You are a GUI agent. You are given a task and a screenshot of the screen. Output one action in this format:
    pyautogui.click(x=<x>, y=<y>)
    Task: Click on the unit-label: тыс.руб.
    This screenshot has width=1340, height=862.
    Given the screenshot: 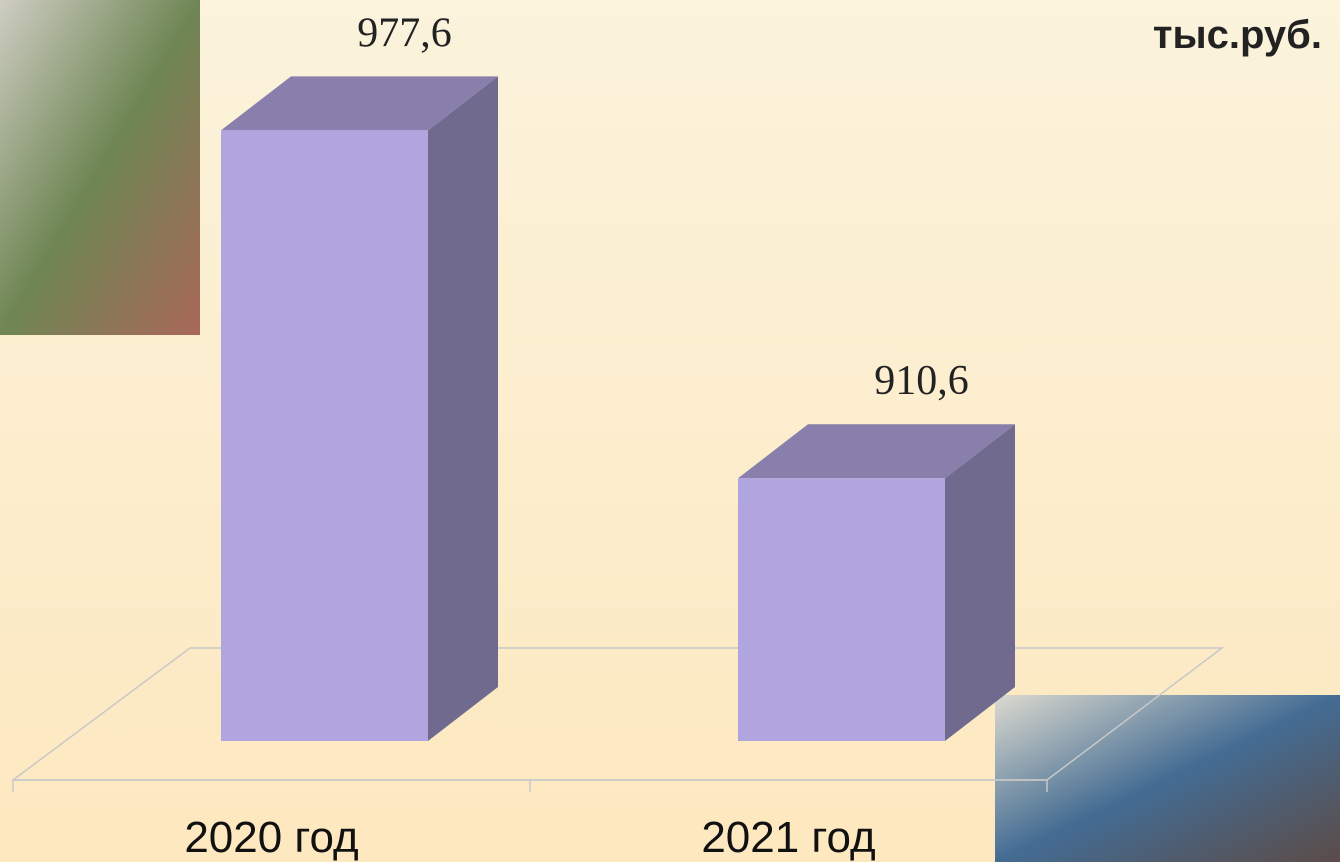 What is the action you would take?
    pyautogui.click(x=1237, y=35)
    